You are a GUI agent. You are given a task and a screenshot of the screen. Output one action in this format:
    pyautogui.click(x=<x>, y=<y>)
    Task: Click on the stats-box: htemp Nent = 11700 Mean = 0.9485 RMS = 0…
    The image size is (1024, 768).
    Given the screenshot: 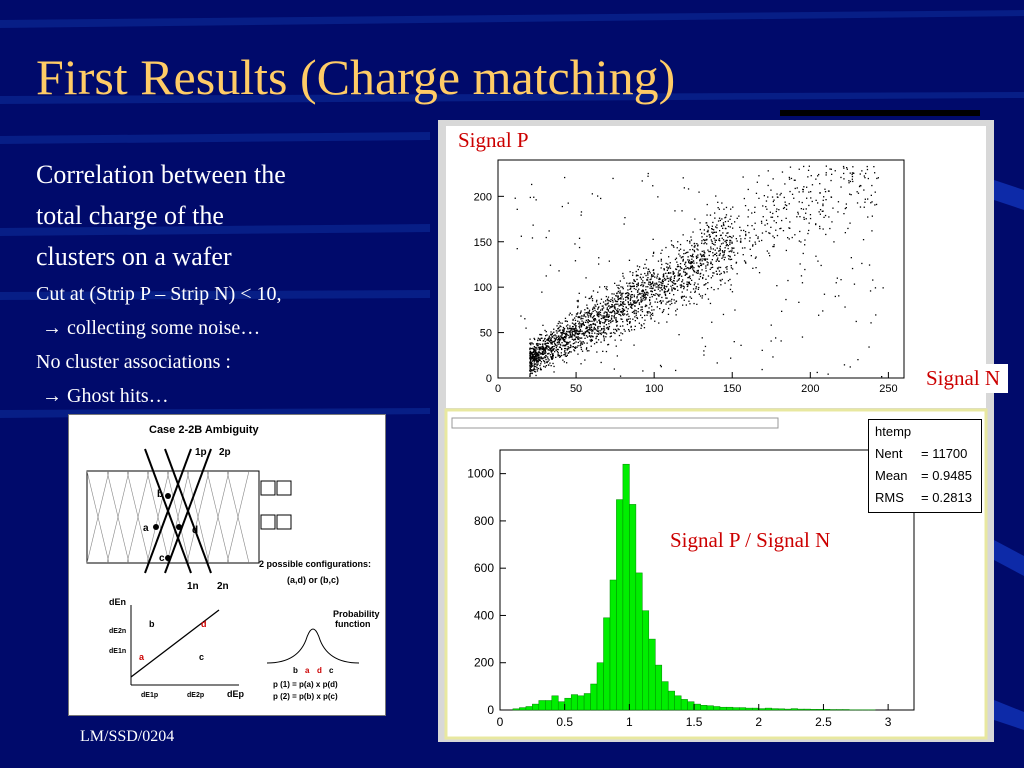 What is the action you would take?
    pyautogui.click(x=925, y=466)
    